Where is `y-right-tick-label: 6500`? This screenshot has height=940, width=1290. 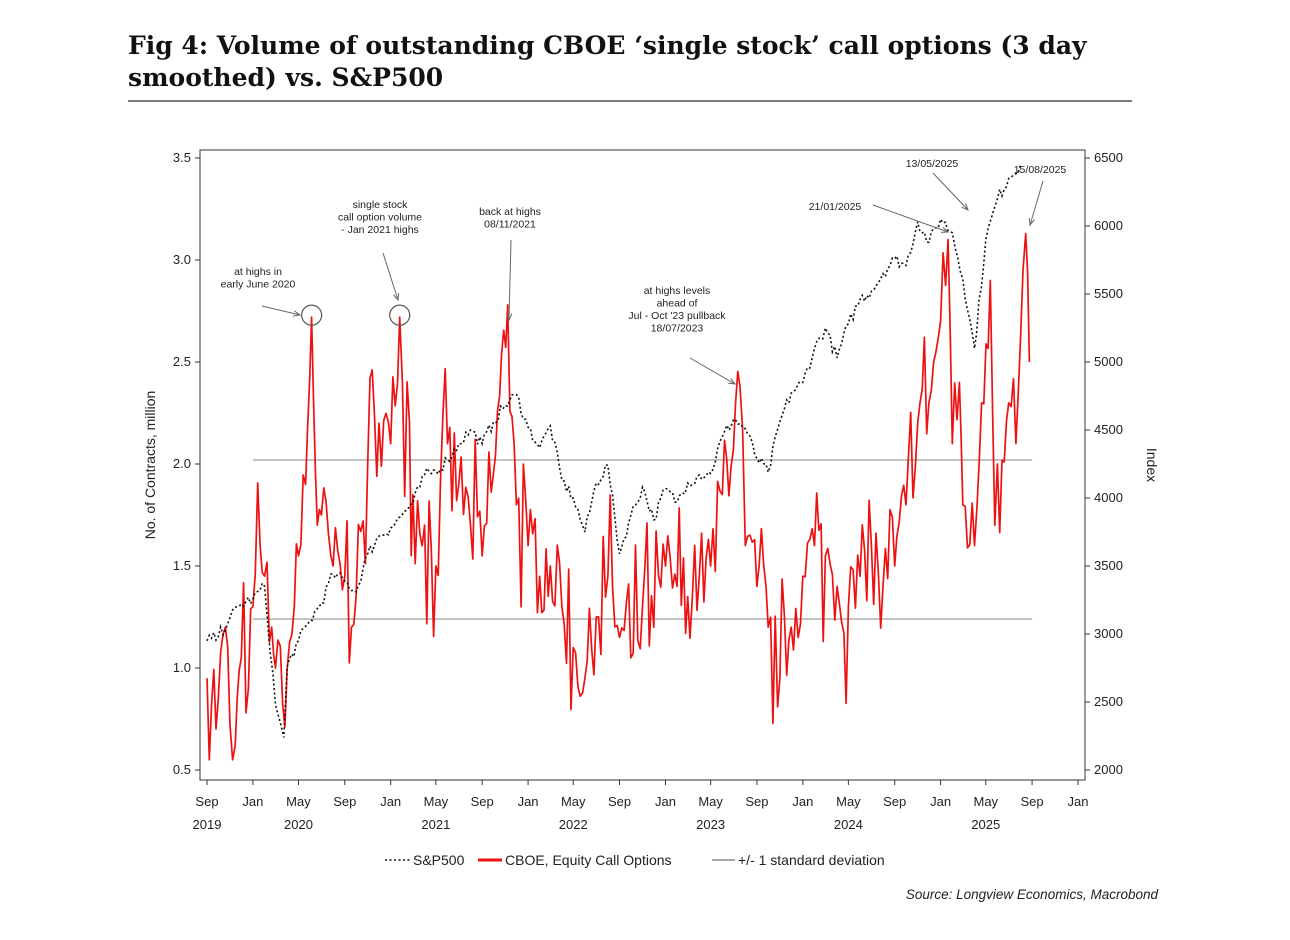
y-right-tick-label: 6500 is located at coordinates (1108, 157).